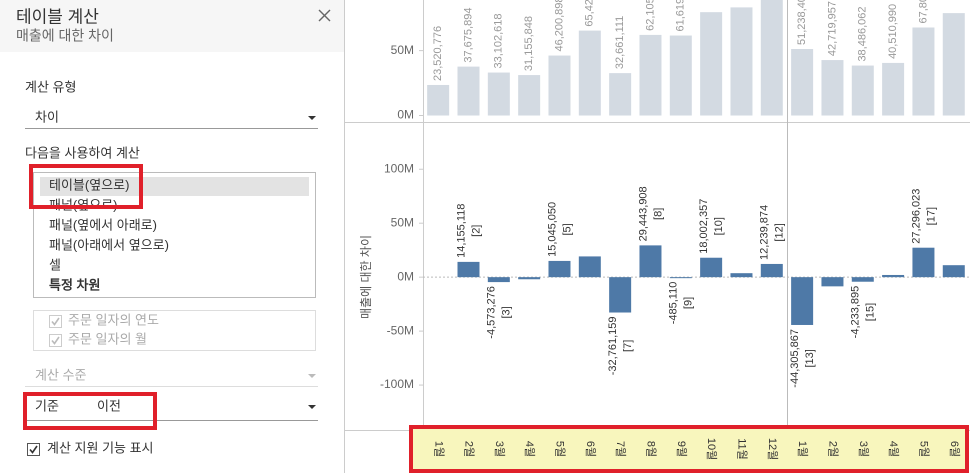 The width and height of the screenshot is (970, 473). I want to click on data-label: -4,573,276, so click(492, 312).